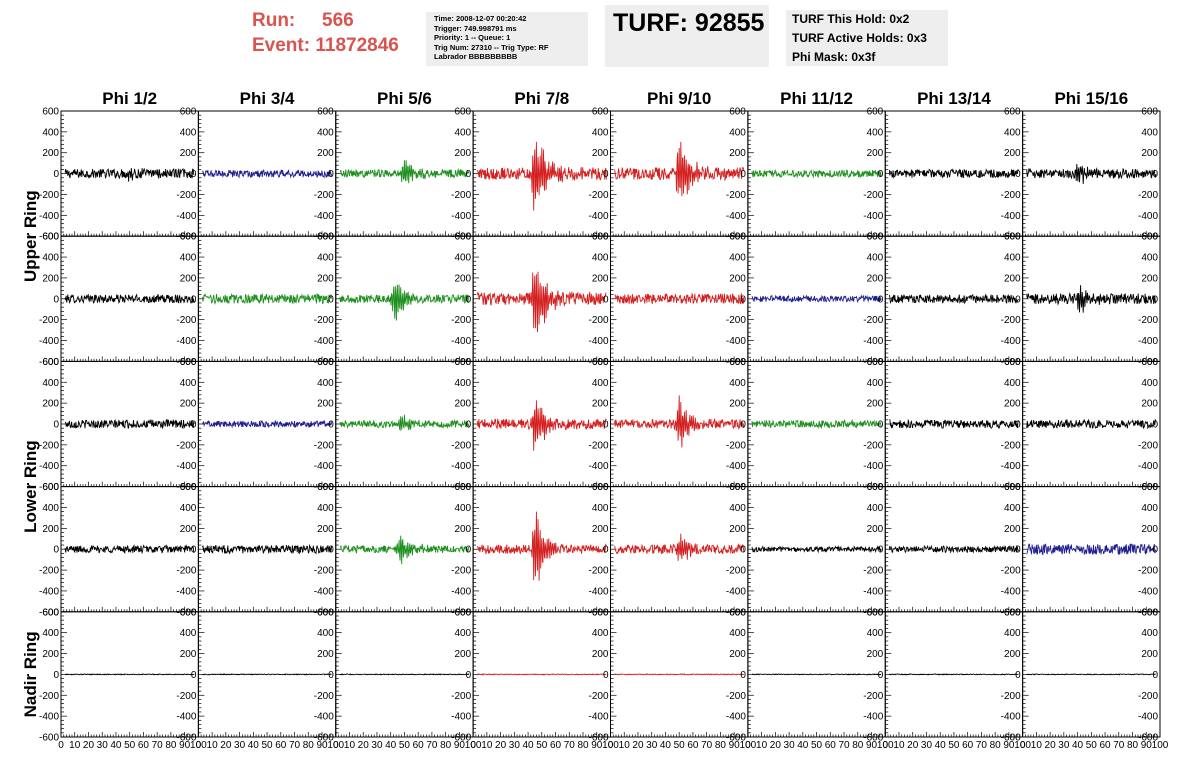  What do you see at coordinates (1149, 153) in the screenshot?
I see `panel-r1-right-ytick-label-200: 200` at bounding box center [1149, 153].